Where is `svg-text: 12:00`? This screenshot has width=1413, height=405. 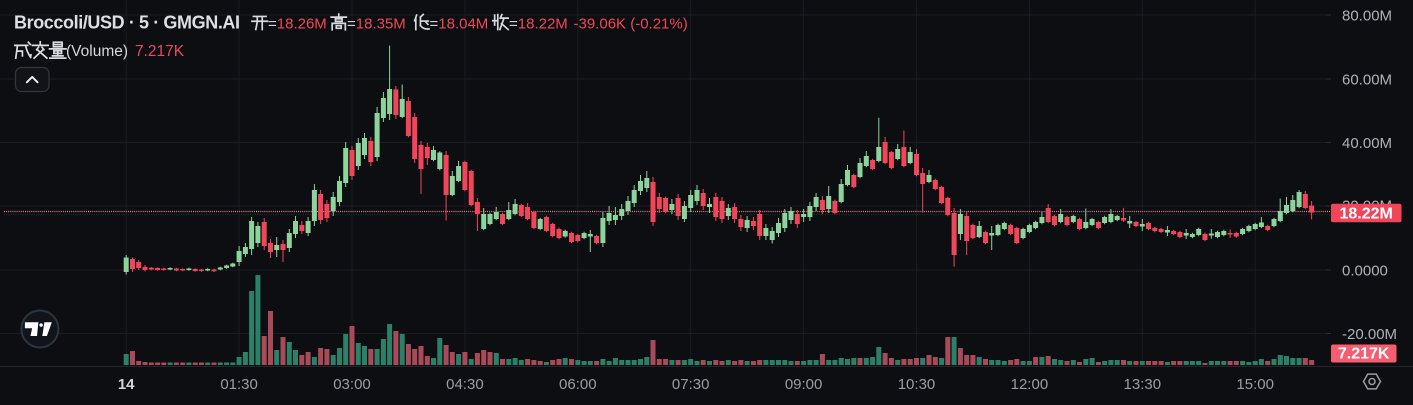 svg-text: 12:00 is located at coordinates (1030, 384).